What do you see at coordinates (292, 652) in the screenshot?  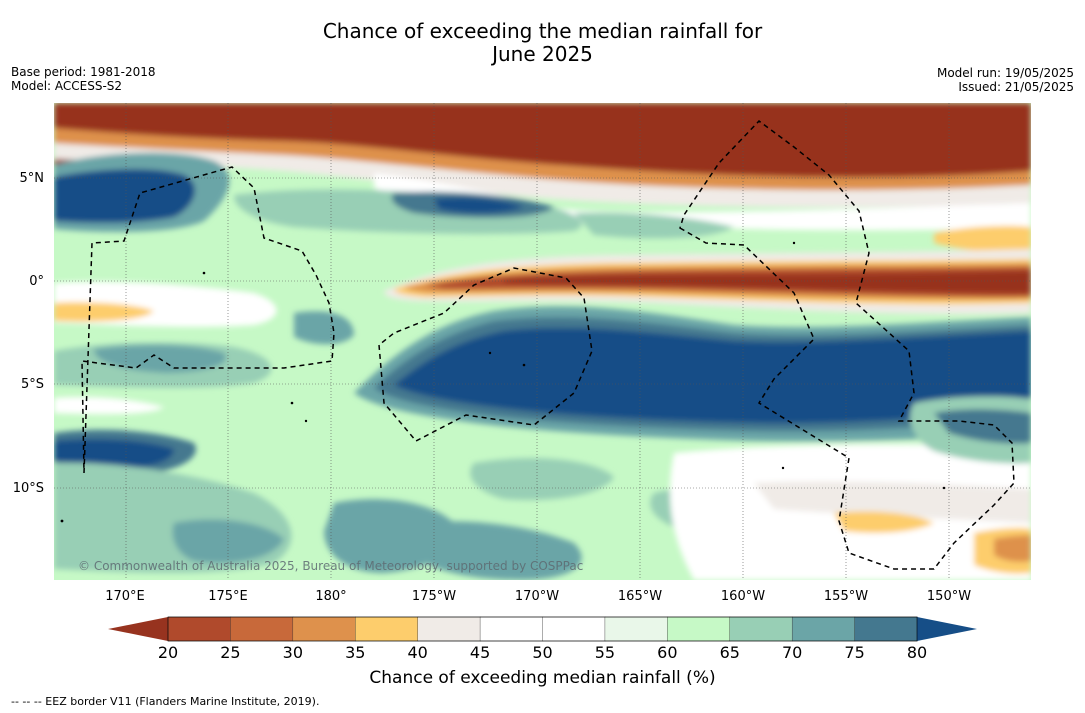 I see `colorbar-tick-label: 30` at bounding box center [292, 652].